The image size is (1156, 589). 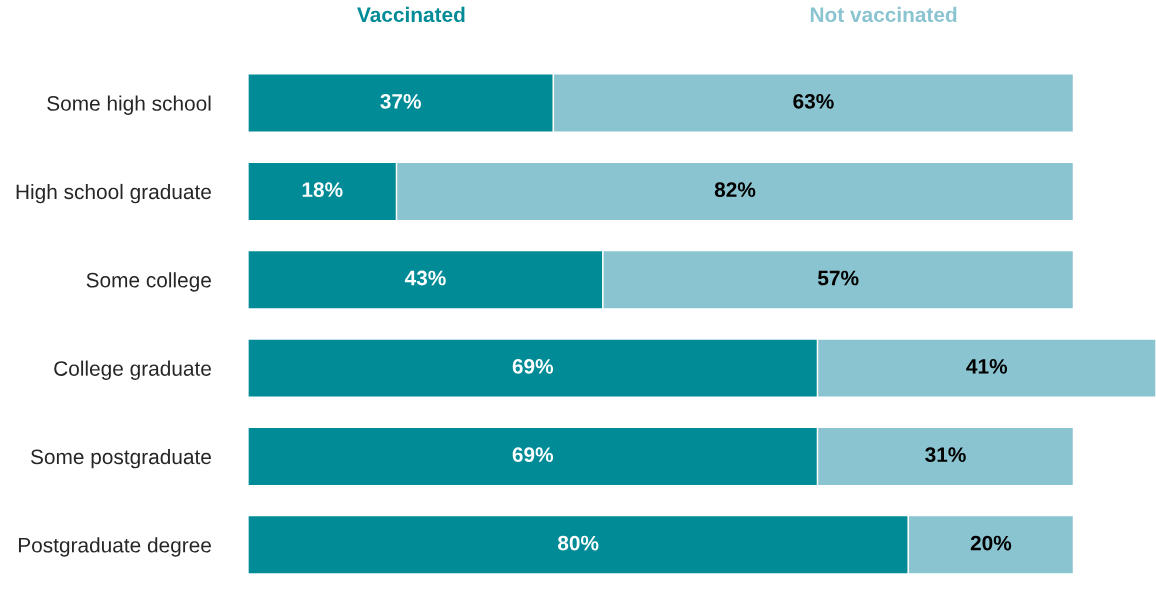 What do you see at coordinates (400, 101) in the screenshot?
I see `data-label: 37%` at bounding box center [400, 101].